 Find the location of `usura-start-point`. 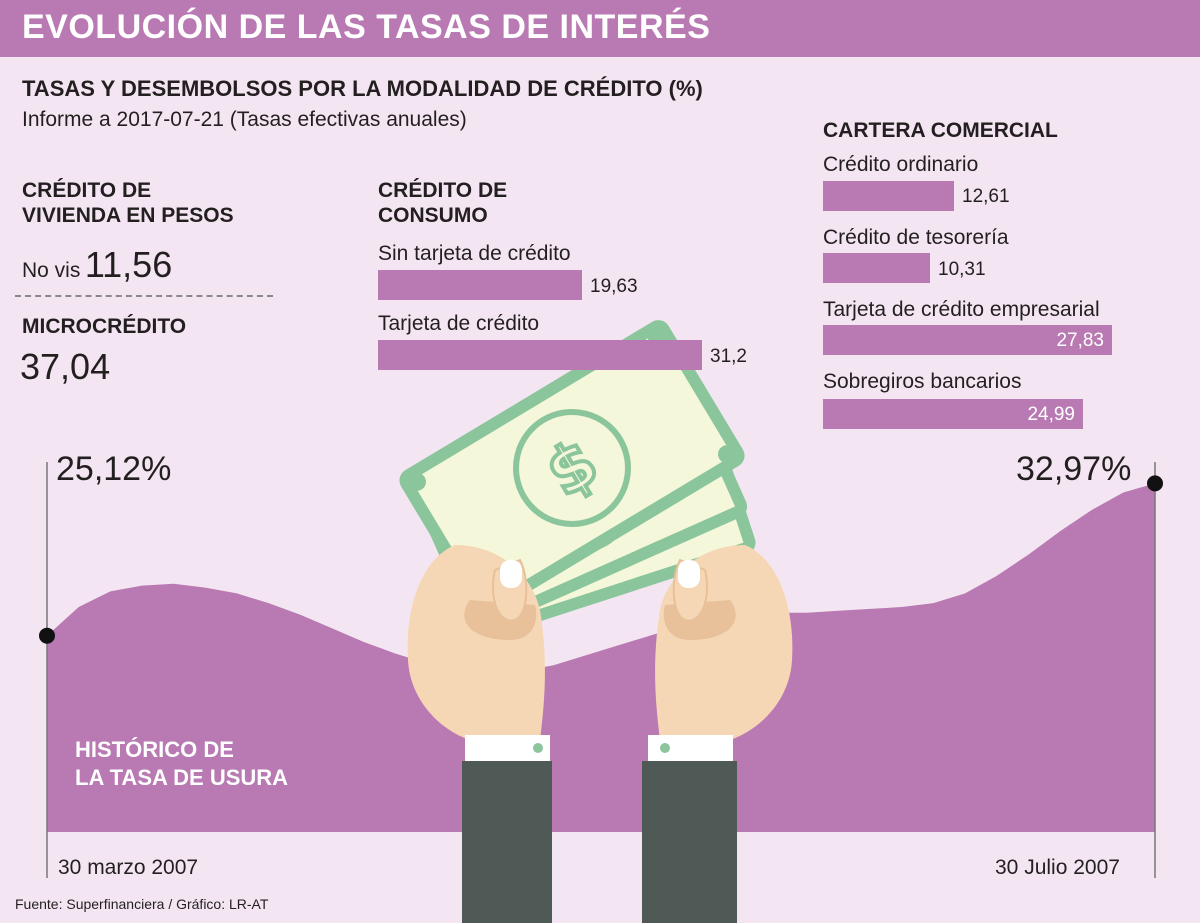

usura-start-point is located at coordinates (47, 635).